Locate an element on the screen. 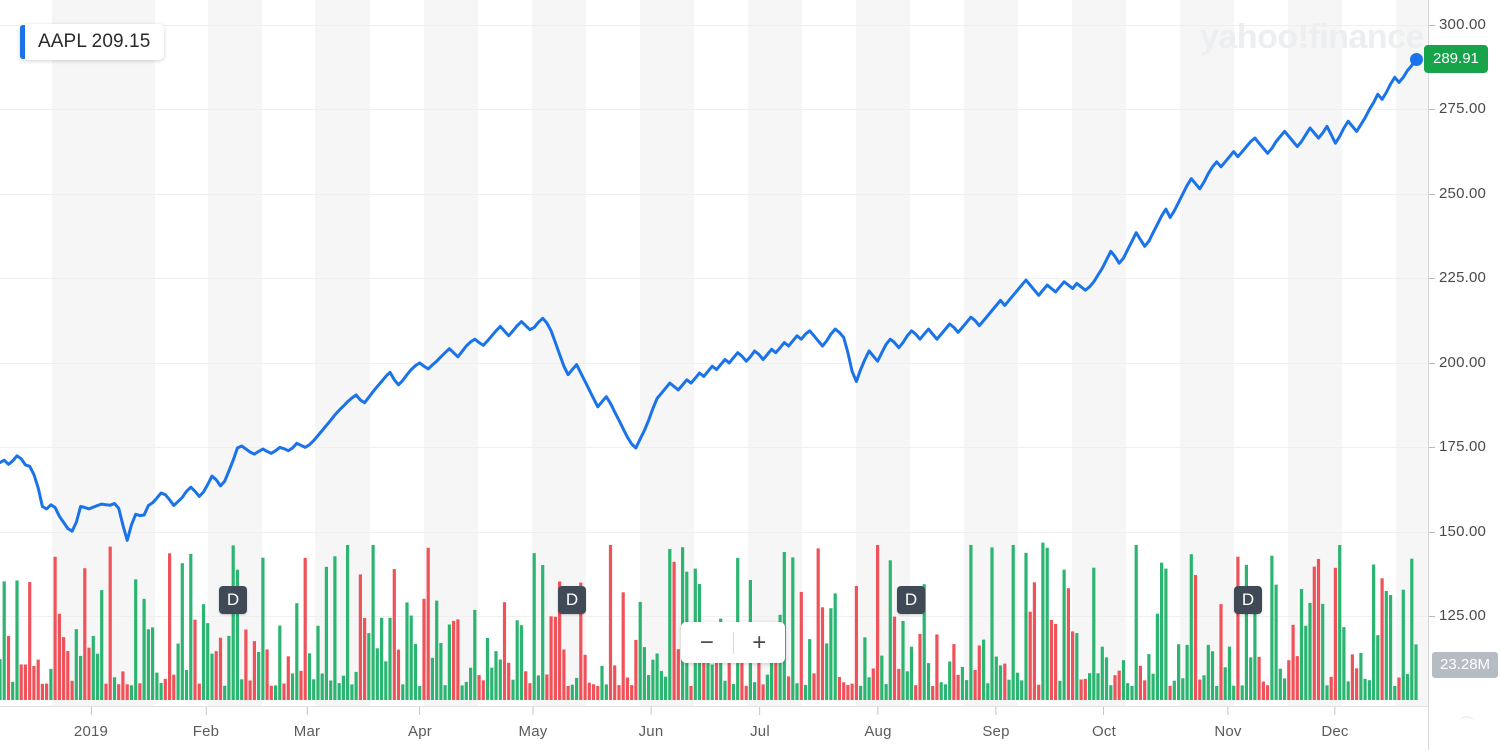 The width and height of the screenshot is (1500, 750). y-axis-tick: 275.00 is located at coordinates (1457, 108).